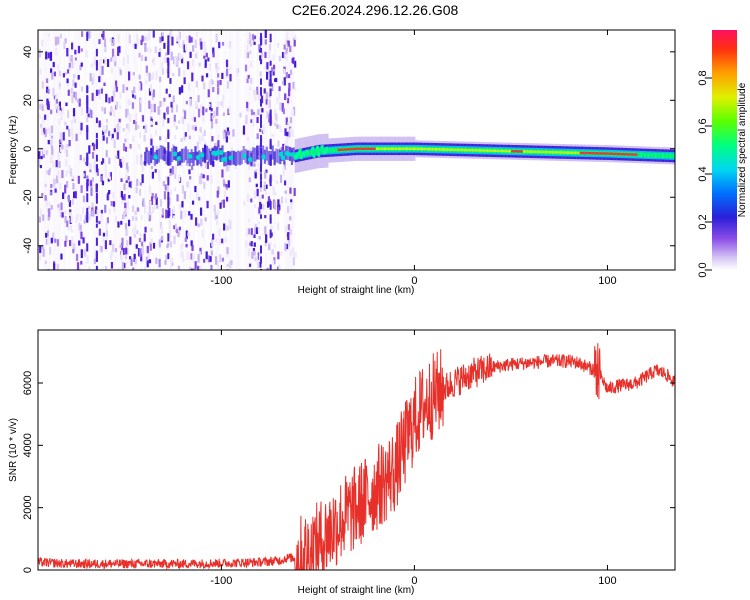 Image resolution: width=750 pixels, height=600 pixels. What do you see at coordinates (270, 150) in the screenshot?
I see `noise-streak` at bounding box center [270, 150].